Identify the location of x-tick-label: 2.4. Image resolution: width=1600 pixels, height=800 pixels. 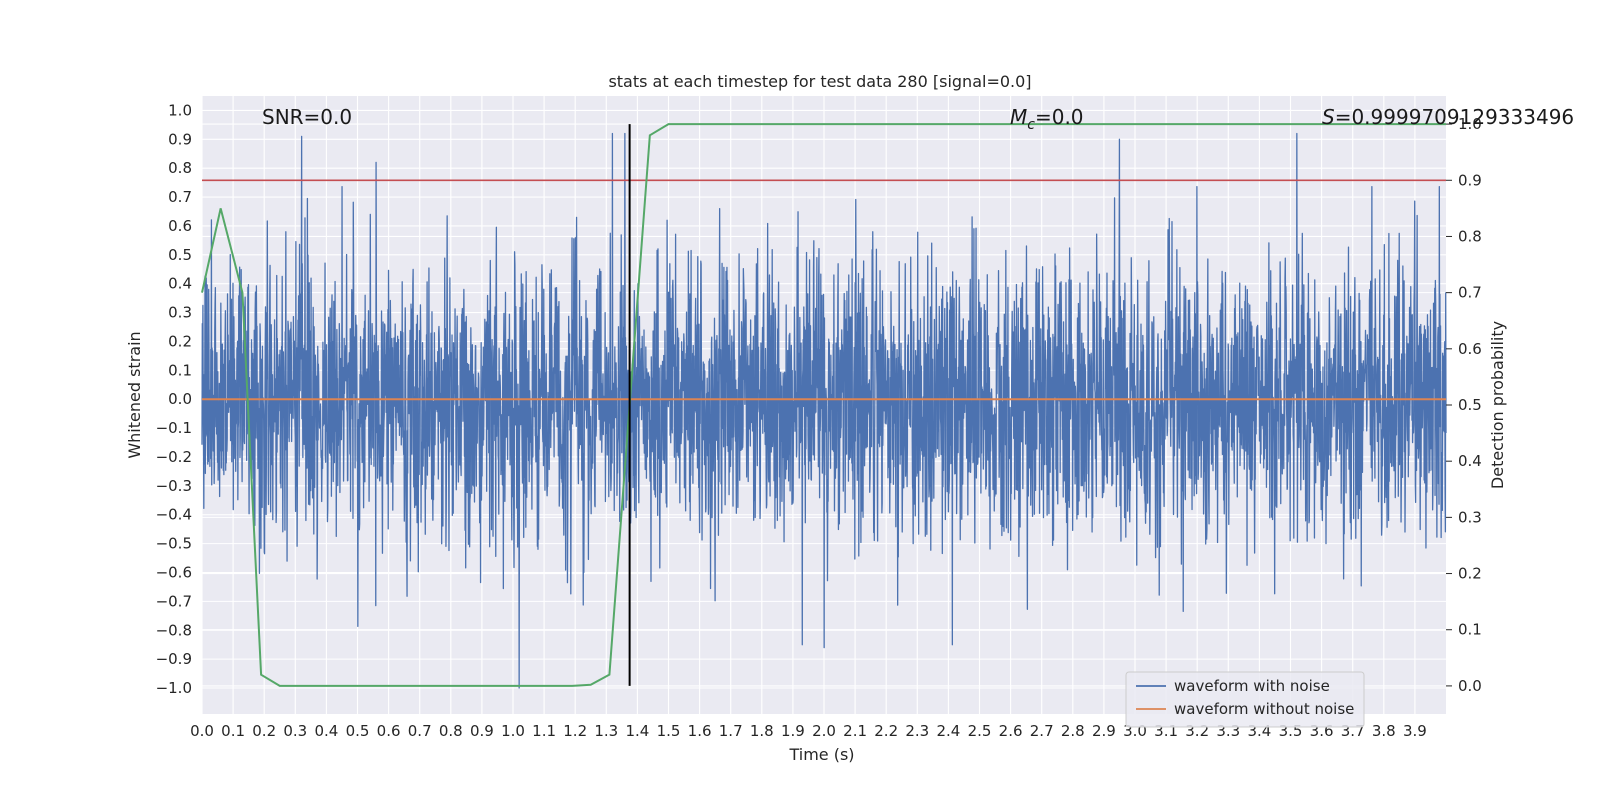
(948, 731).